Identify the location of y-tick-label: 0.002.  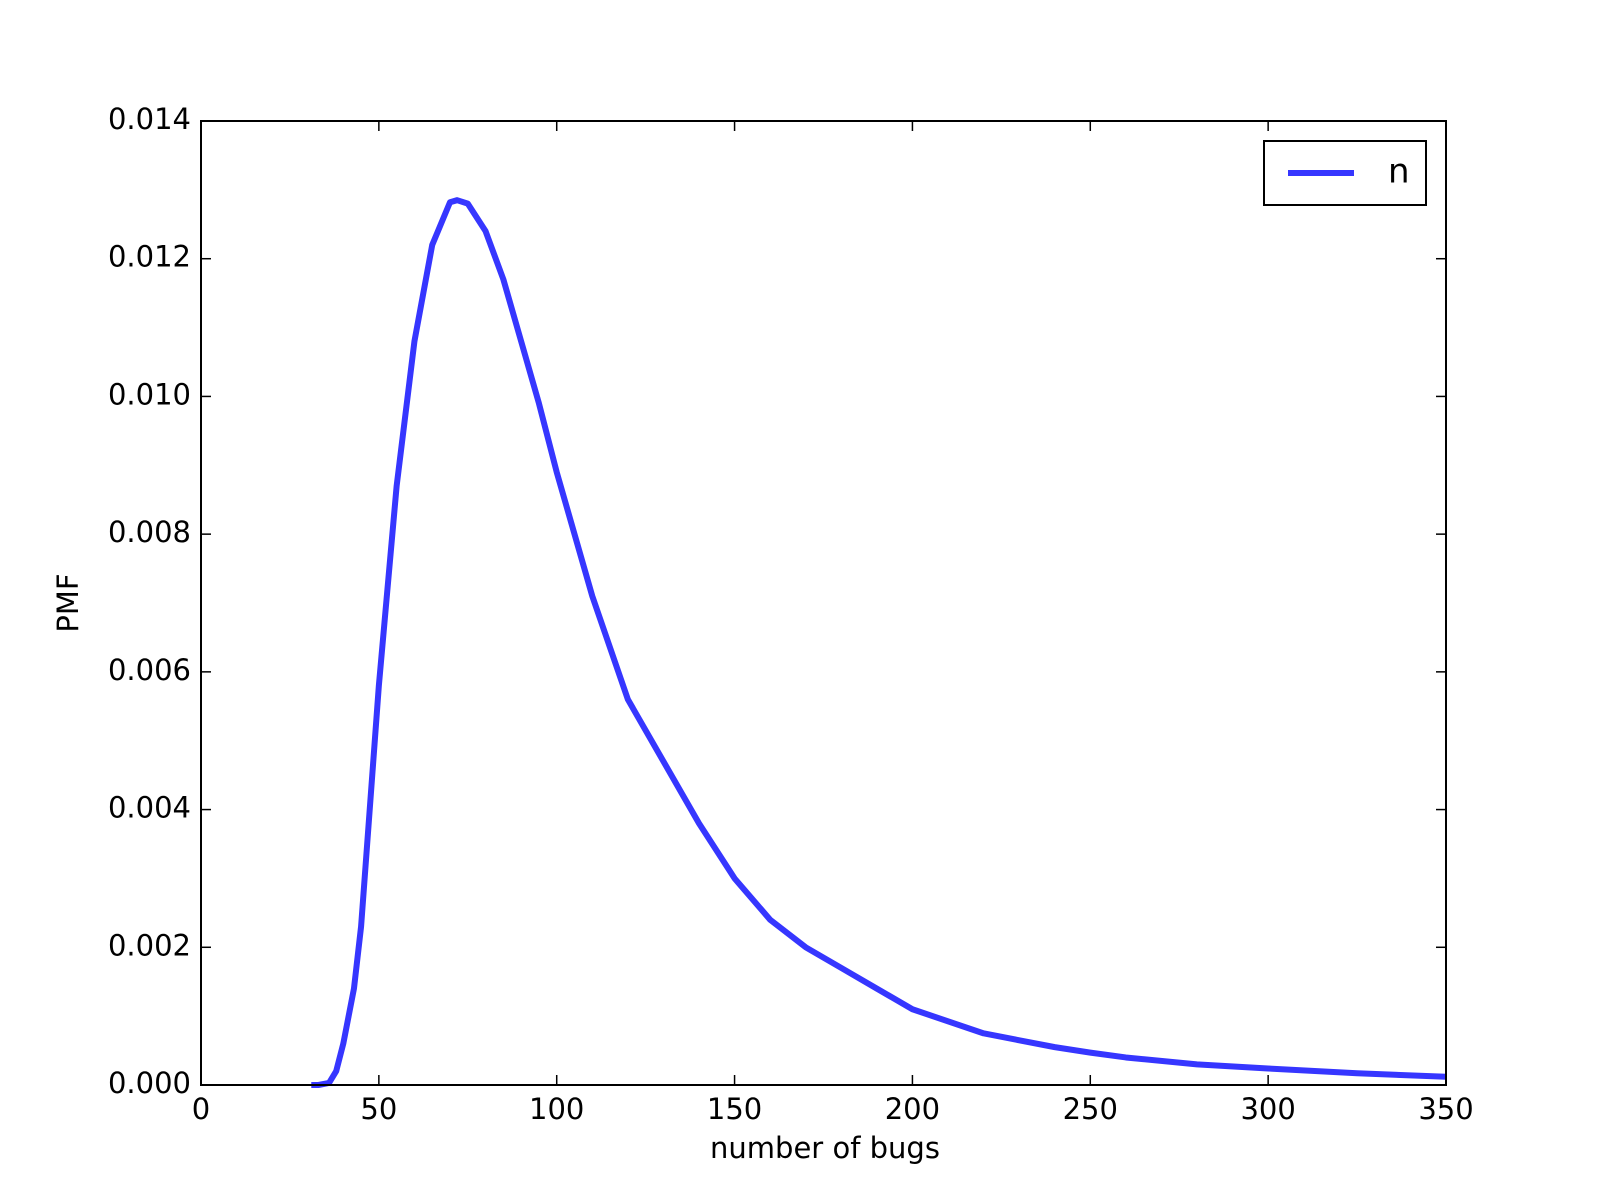
(149, 945).